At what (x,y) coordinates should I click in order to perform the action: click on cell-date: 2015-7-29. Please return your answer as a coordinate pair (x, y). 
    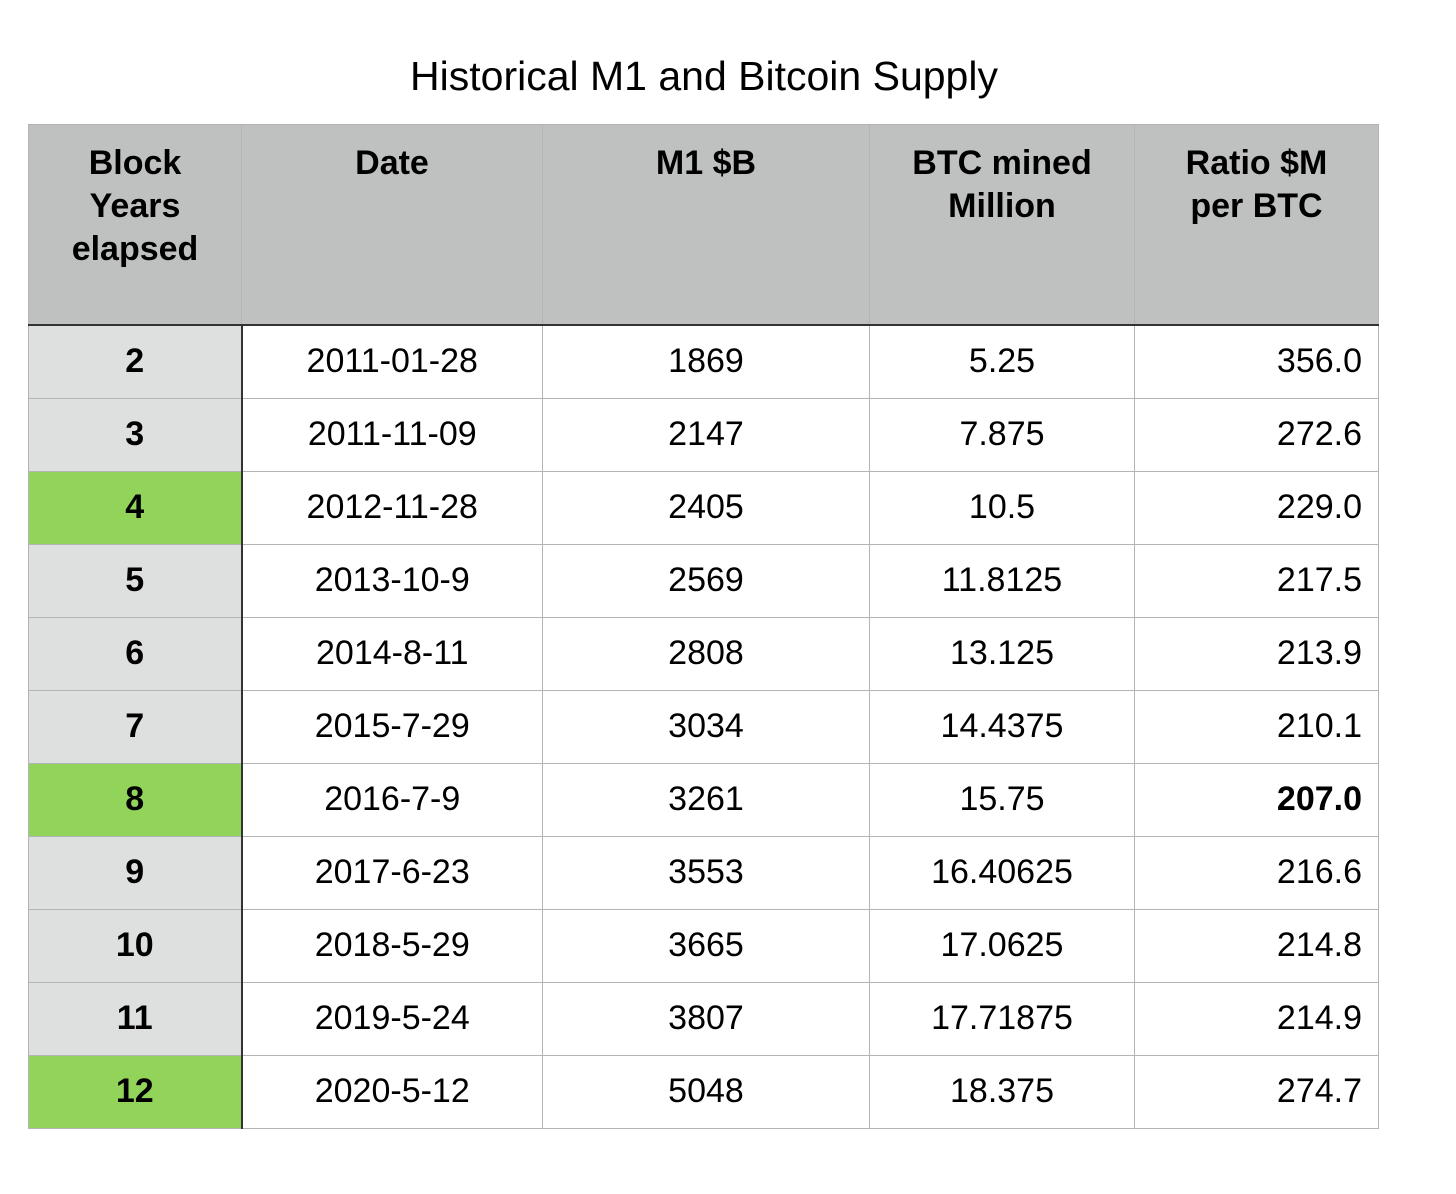
    Looking at the image, I should click on (392, 726).